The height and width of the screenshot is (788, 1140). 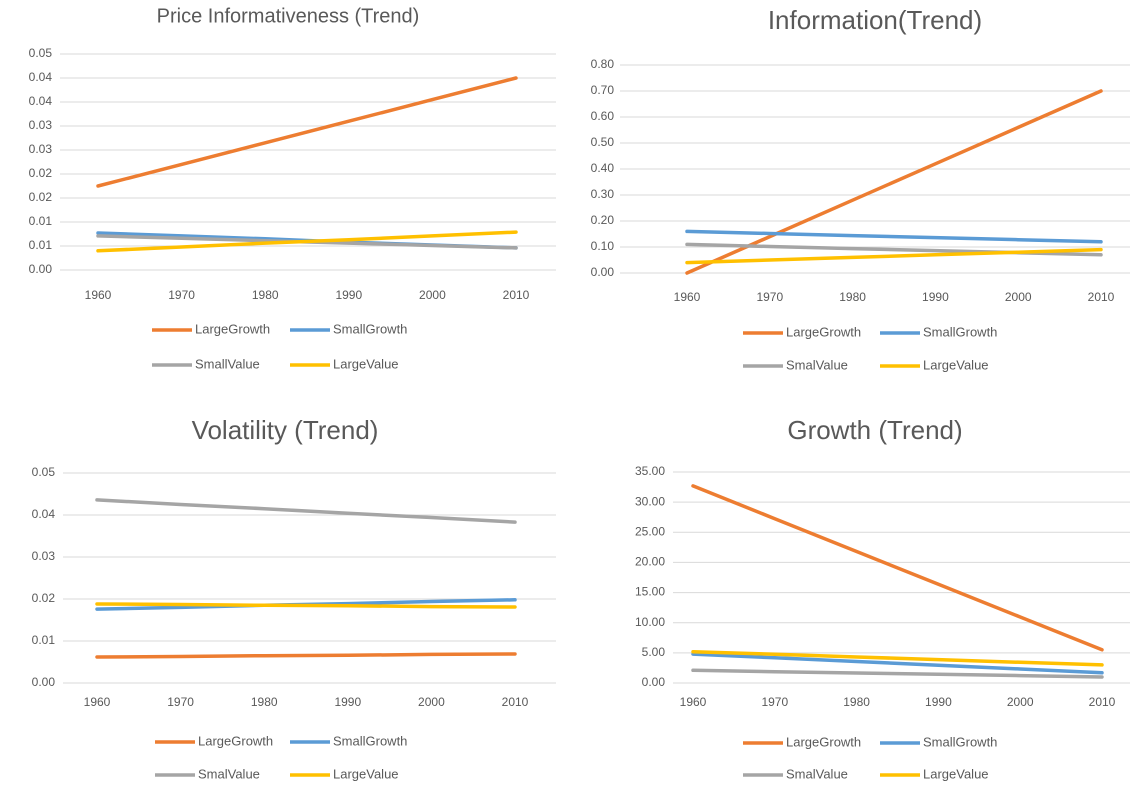 I want to click on y-tick-label: 0.40, so click(x=603, y=168).